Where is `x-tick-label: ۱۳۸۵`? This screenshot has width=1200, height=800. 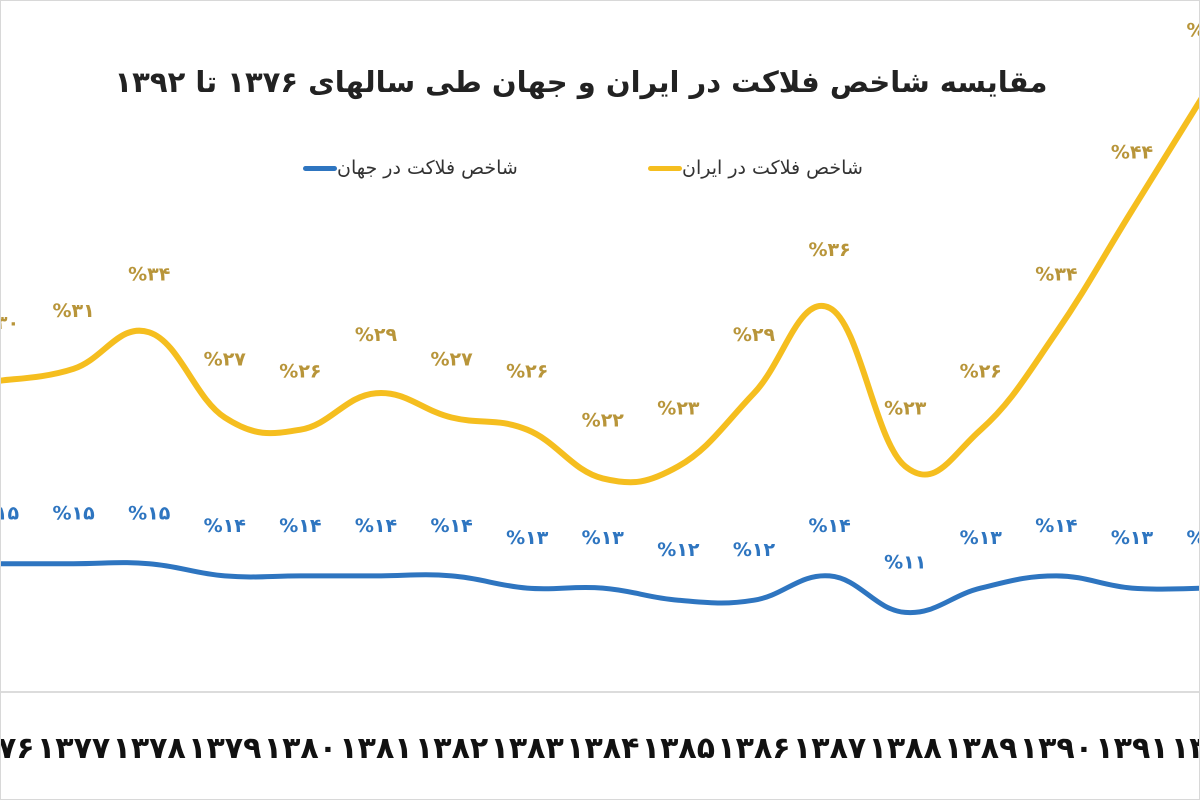 x-tick-label: ۱۳۸۵ is located at coordinates (678, 748).